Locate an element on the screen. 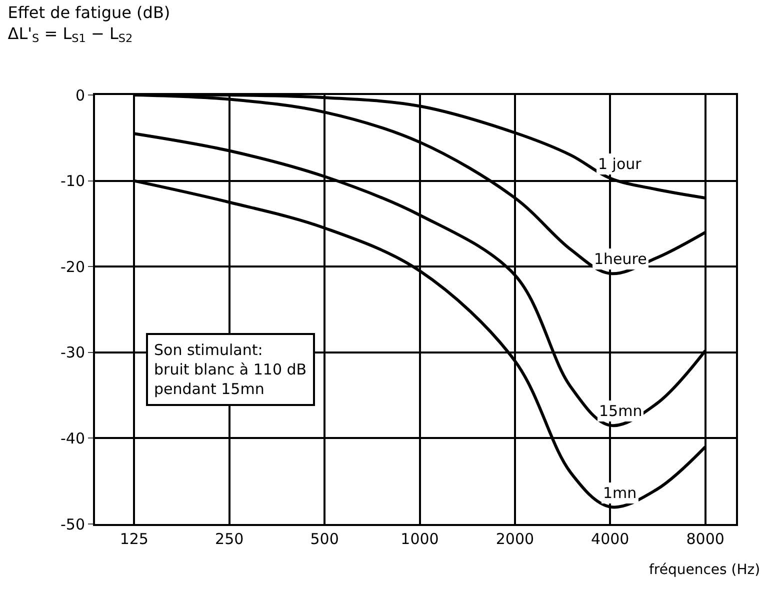  x-tick-label: 500 is located at coordinates (324, 539).